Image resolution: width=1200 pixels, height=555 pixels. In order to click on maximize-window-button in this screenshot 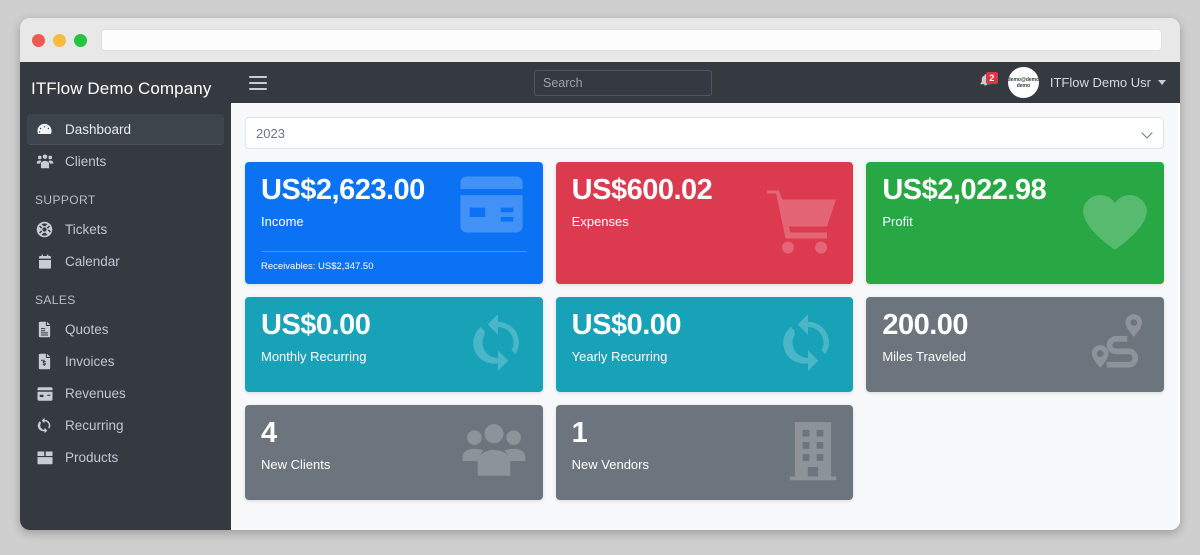, I will do `click(80, 40)`.